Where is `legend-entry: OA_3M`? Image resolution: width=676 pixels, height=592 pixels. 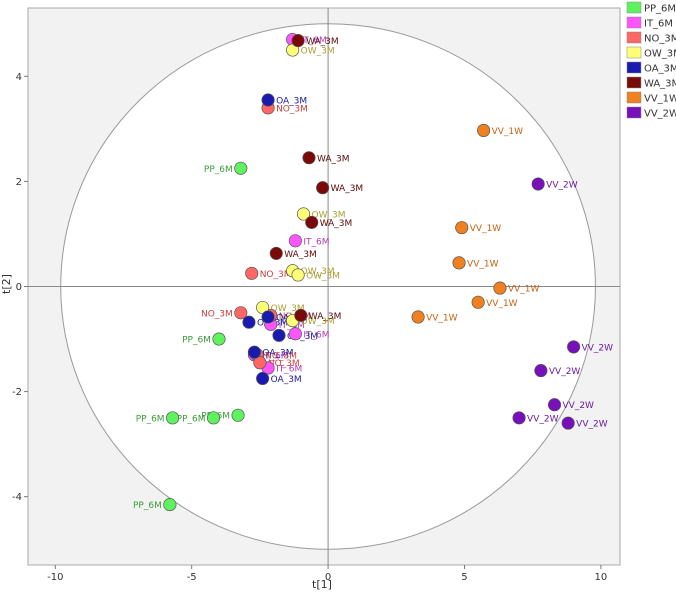 legend-entry: OA_3M is located at coordinates (660, 69).